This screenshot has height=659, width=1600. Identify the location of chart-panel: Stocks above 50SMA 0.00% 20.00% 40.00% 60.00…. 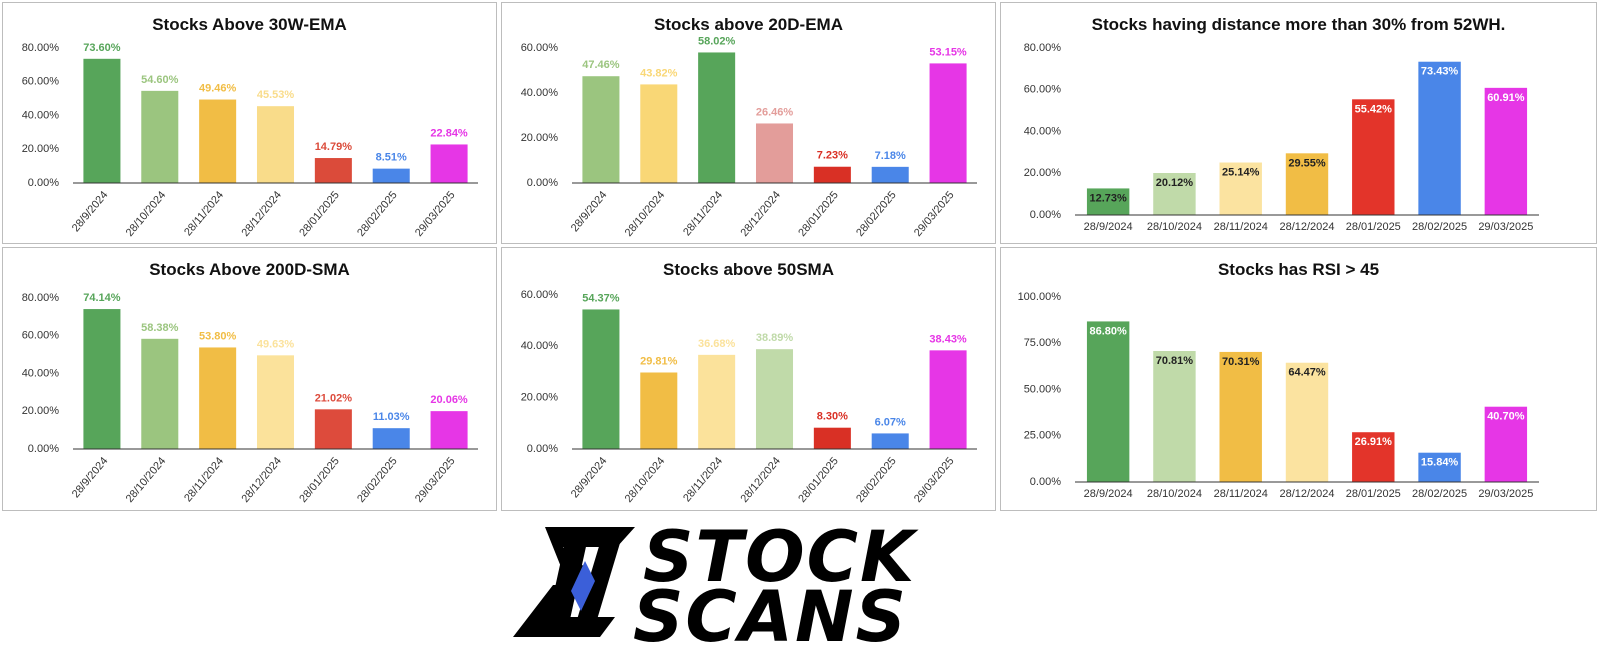
(748, 379).